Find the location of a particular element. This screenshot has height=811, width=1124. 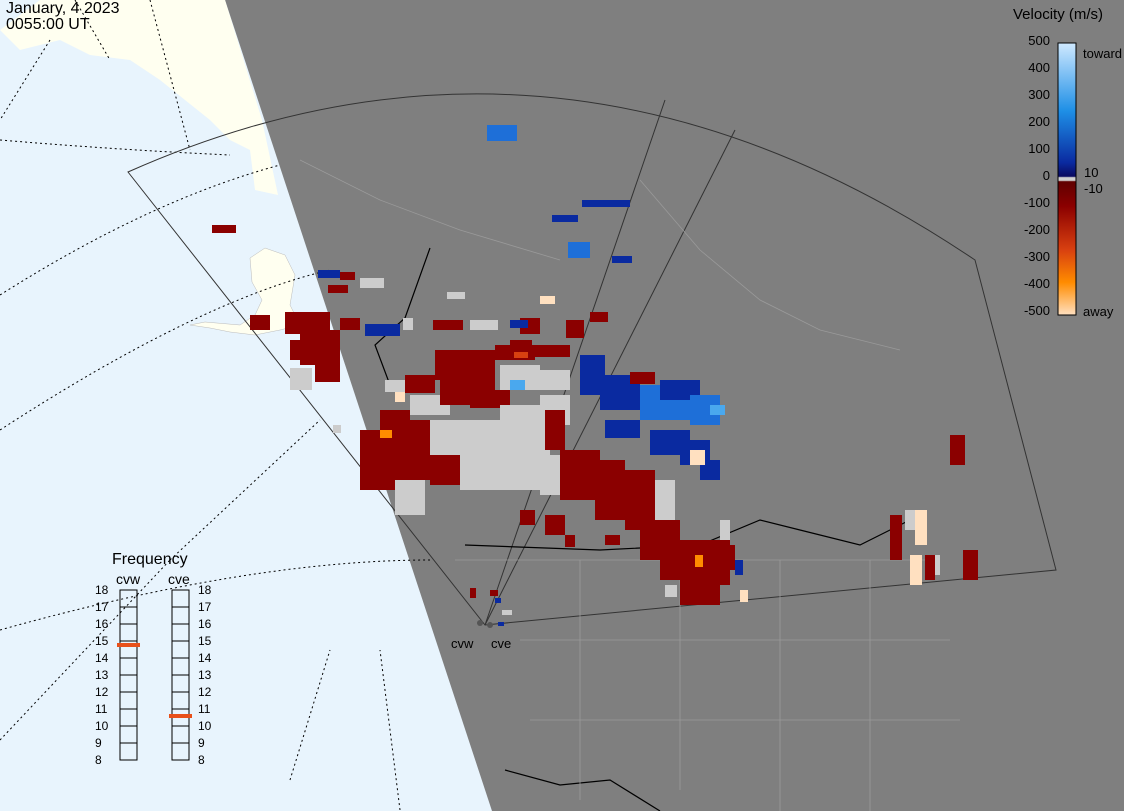

velocity-tick: 400 is located at coordinates (1039, 67).